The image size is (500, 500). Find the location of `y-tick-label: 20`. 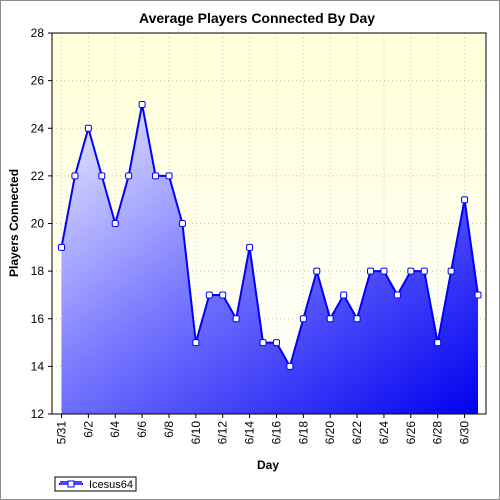

y-tick-label: 20 is located at coordinates (38, 224).